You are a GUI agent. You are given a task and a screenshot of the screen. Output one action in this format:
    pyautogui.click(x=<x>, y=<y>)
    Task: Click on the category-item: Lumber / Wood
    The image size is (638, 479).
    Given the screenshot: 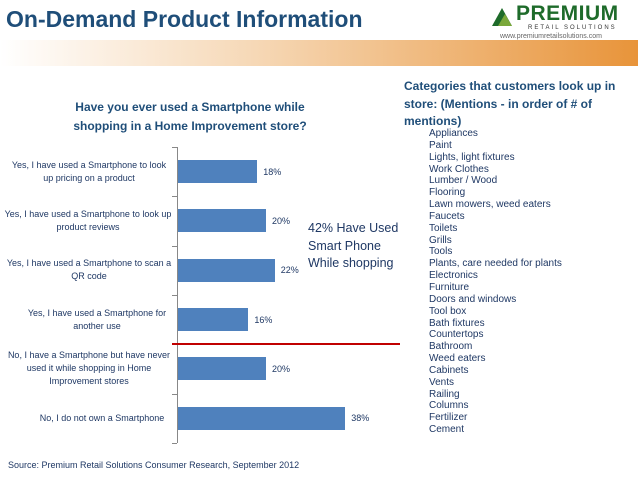 What is the action you would take?
    pyautogui.click(x=463, y=181)
    